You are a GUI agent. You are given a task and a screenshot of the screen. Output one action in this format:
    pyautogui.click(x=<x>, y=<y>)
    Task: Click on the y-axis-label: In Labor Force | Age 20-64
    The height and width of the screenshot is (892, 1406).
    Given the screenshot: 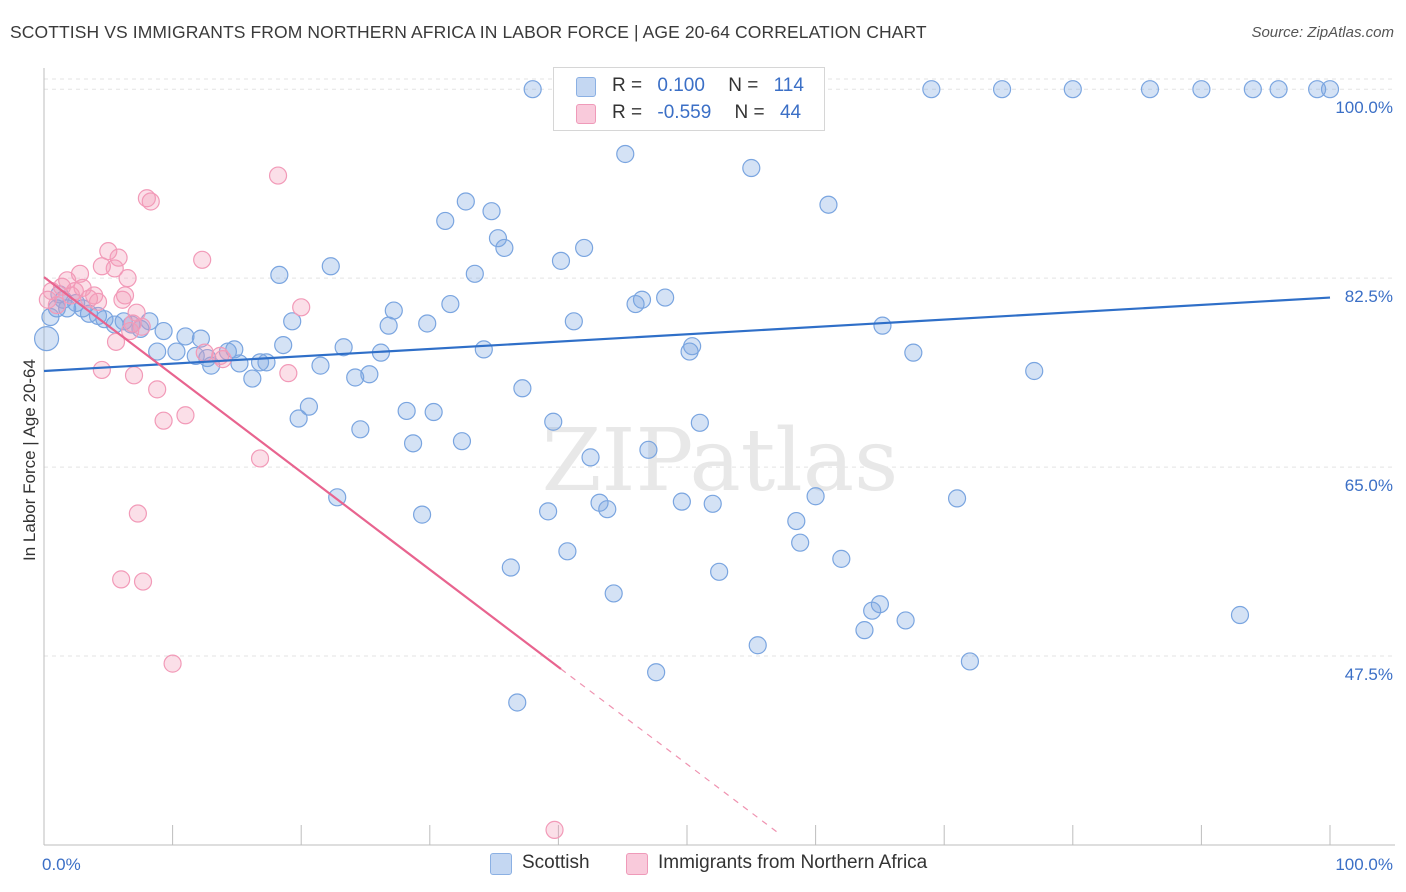 What is the action you would take?
    pyautogui.click(x=29, y=460)
    